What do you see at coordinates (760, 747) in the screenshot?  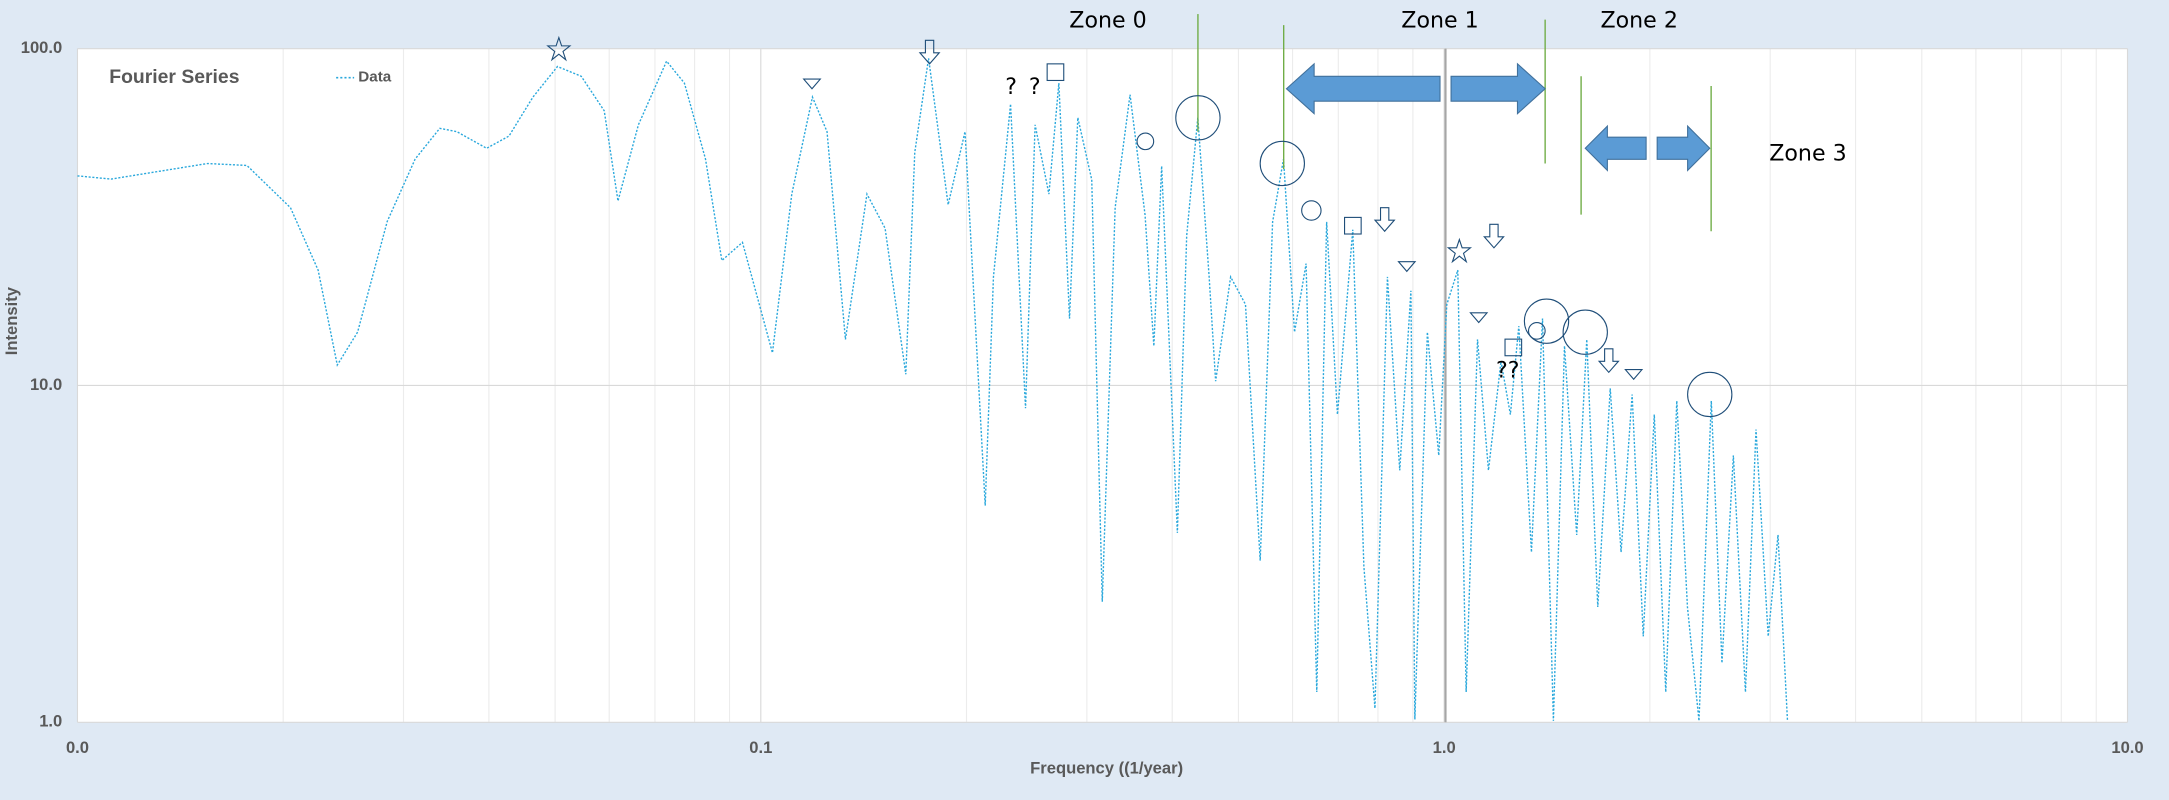 I see `x-tick-label: 0.1` at bounding box center [760, 747].